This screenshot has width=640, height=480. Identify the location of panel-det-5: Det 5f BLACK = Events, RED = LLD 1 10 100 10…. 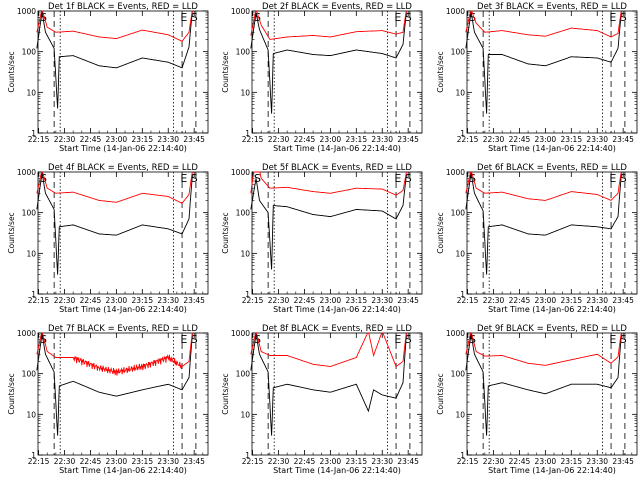
(322, 238).